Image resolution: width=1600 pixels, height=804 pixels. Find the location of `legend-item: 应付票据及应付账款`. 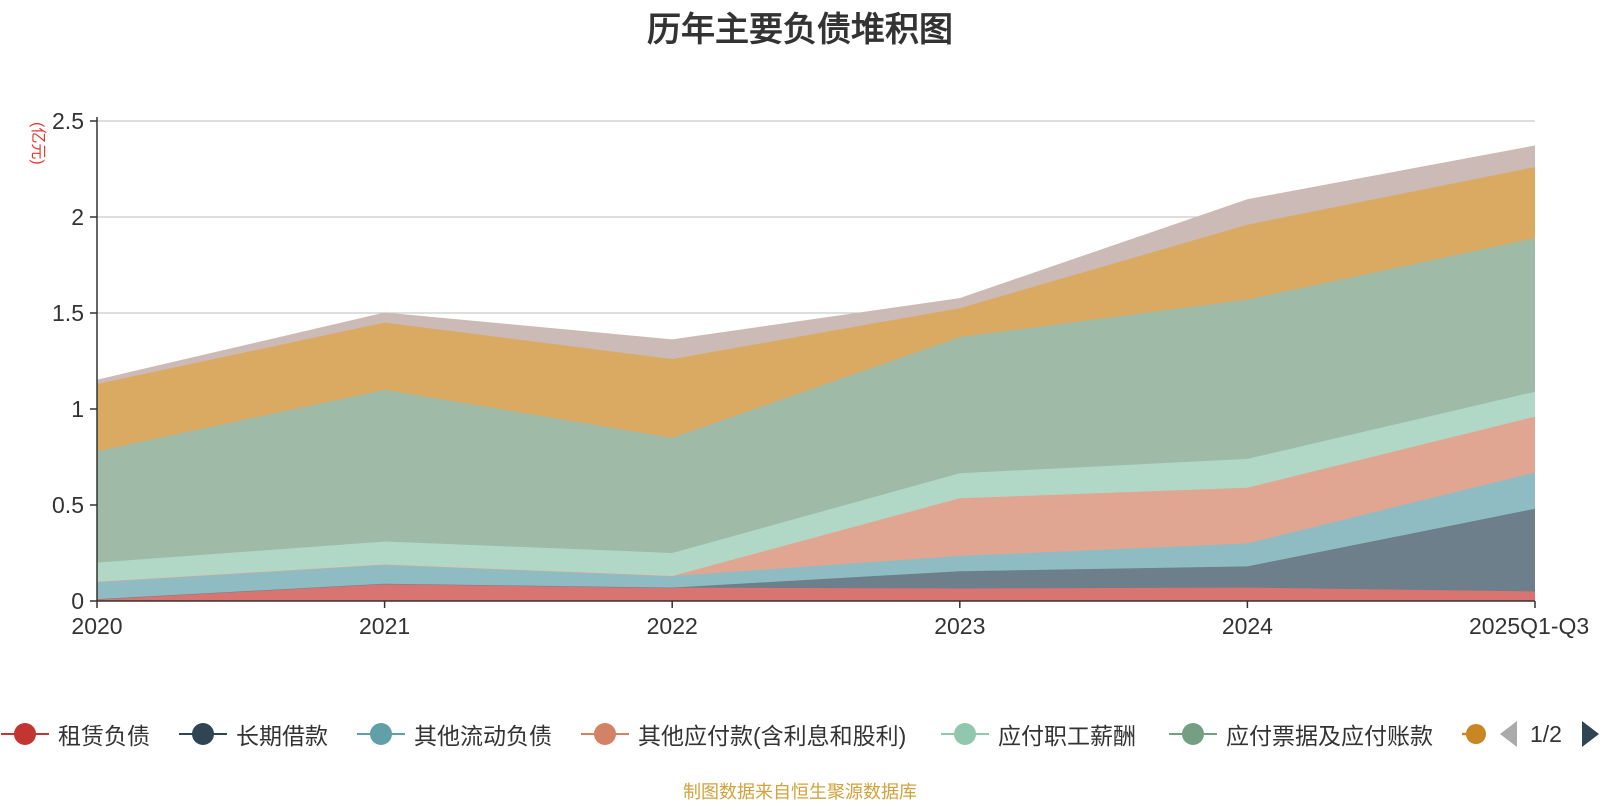

legend-item: 应付票据及应付账款 is located at coordinates (1300, 734).